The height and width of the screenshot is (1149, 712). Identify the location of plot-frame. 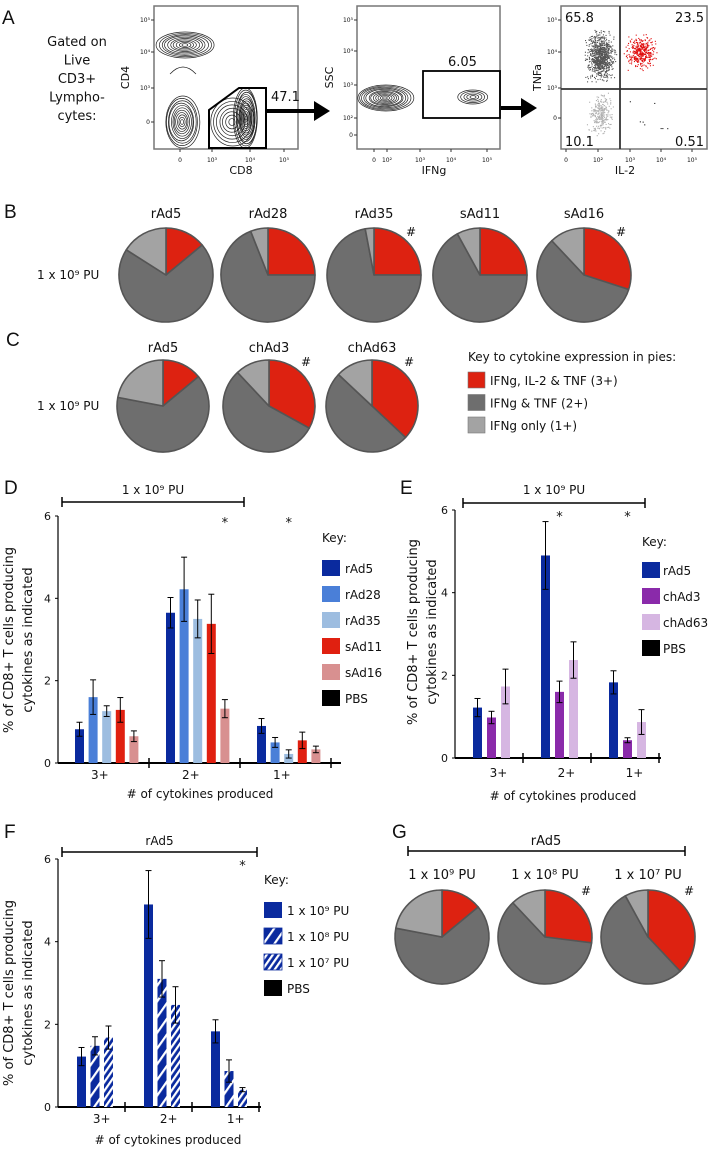
(226, 77).